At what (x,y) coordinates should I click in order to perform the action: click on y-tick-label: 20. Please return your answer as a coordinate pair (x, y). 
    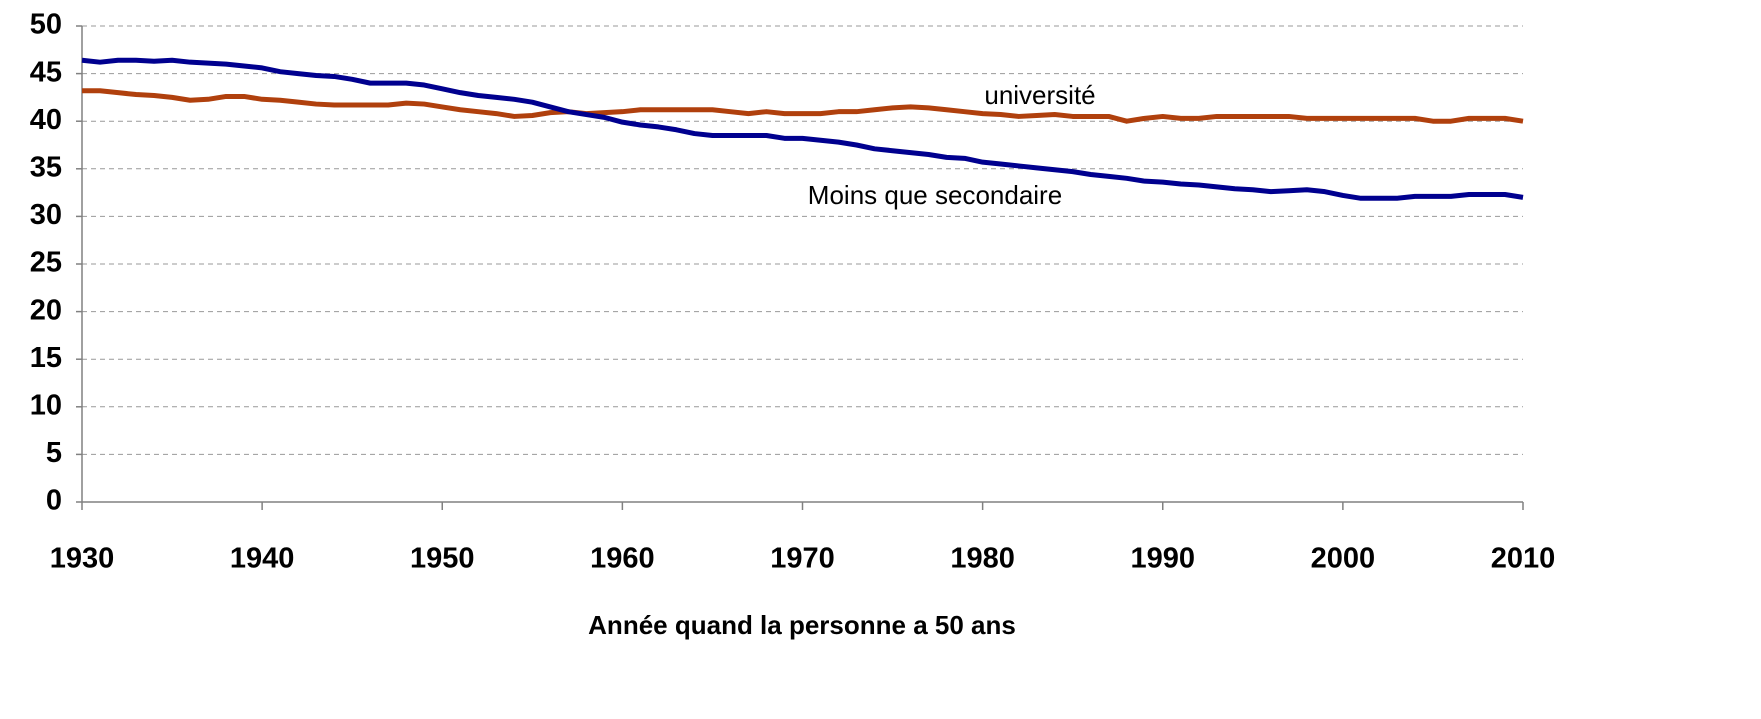
    Looking at the image, I should click on (46, 310).